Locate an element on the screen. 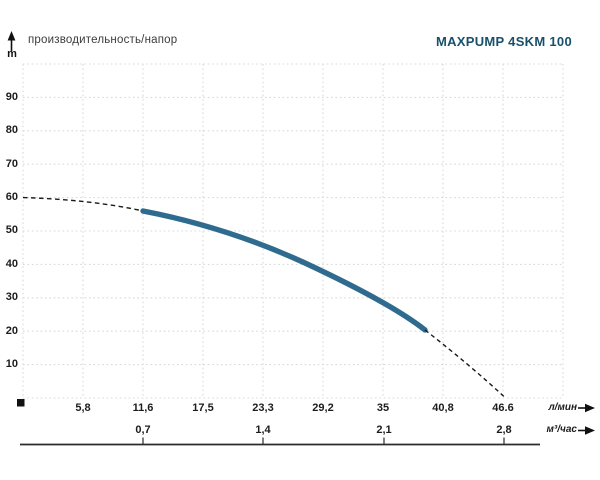 The image size is (600, 480). x-tick-lmin-3: 17,5 is located at coordinates (203, 408).